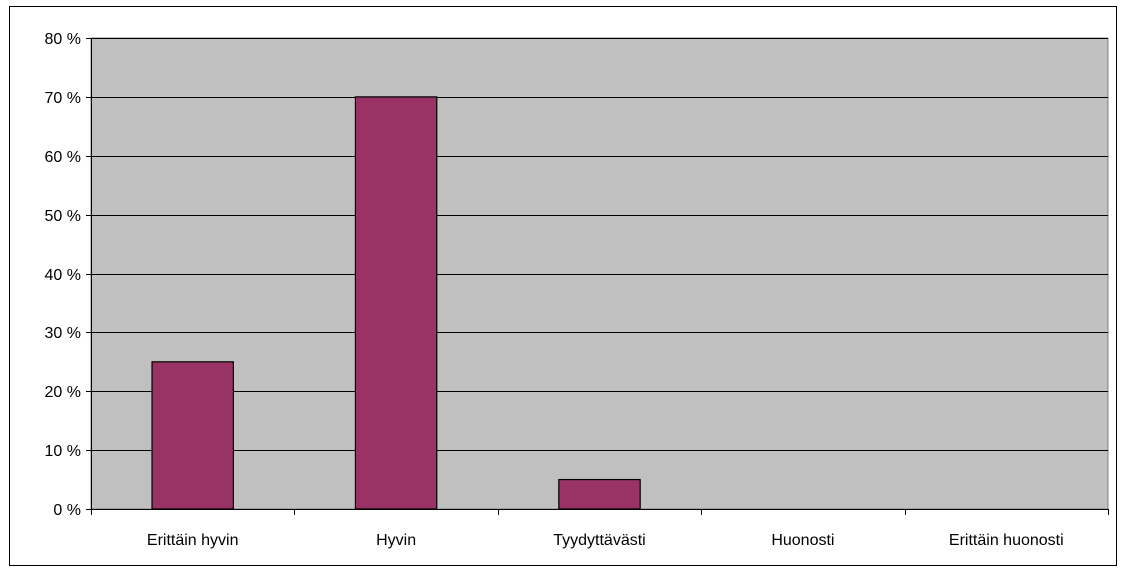 Image resolution: width=1123 pixels, height=572 pixels. I want to click on y-tick-label: 30 %, so click(63, 333).